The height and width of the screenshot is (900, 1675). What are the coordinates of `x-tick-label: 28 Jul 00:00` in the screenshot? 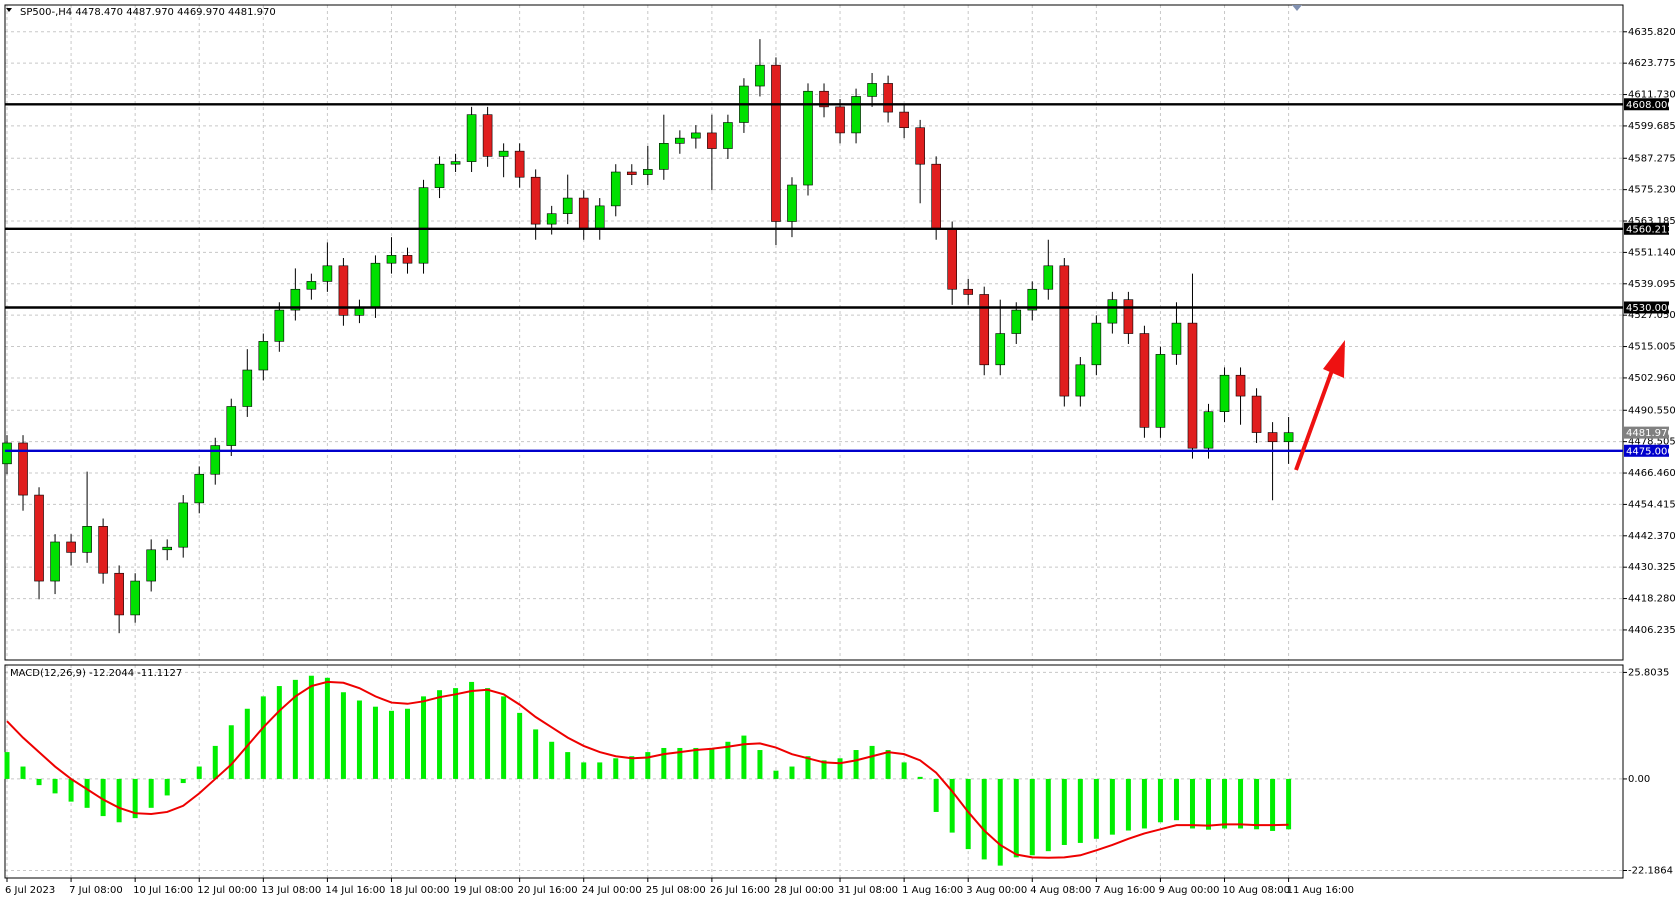 It's located at (804, 890).